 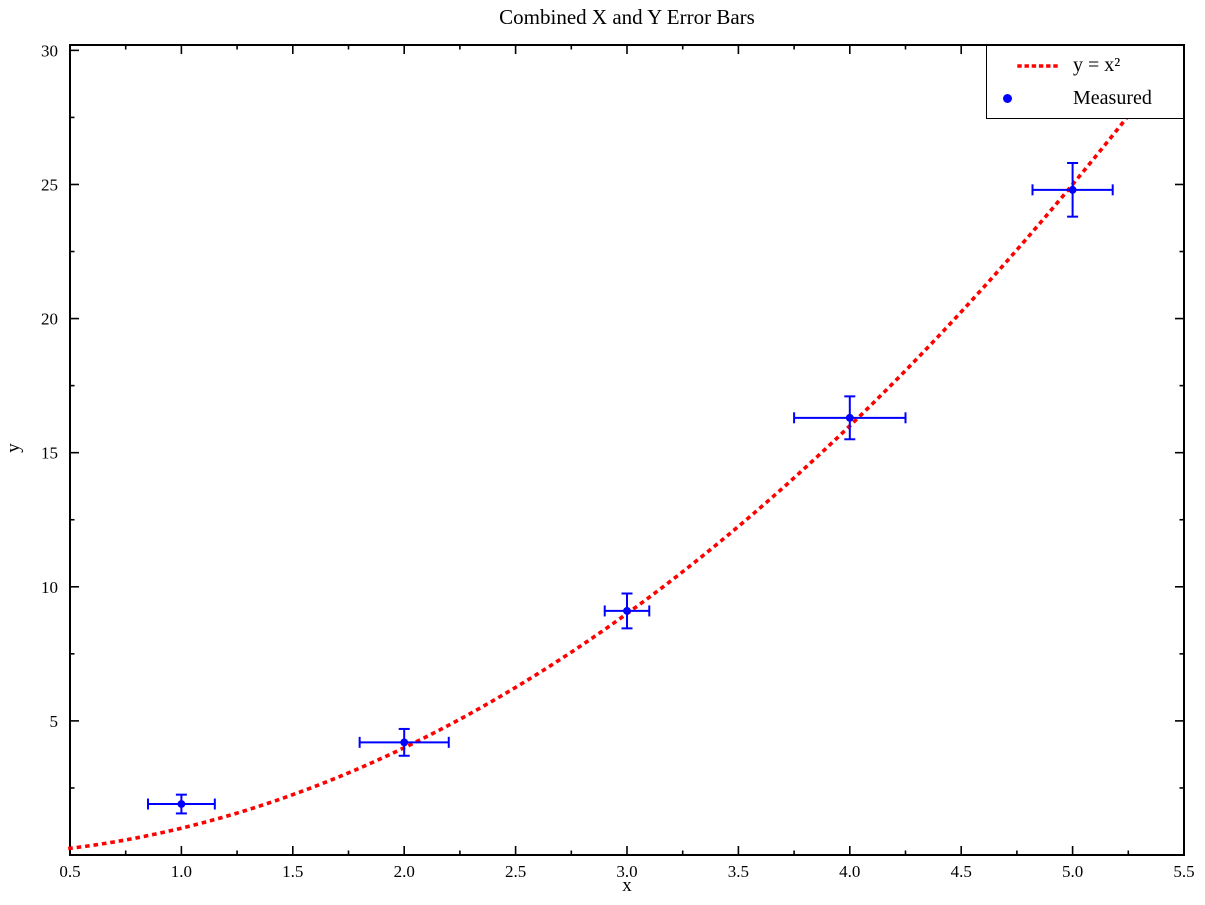 I want to click on x-tick-label: 0.5, so click(x=69, y=871).